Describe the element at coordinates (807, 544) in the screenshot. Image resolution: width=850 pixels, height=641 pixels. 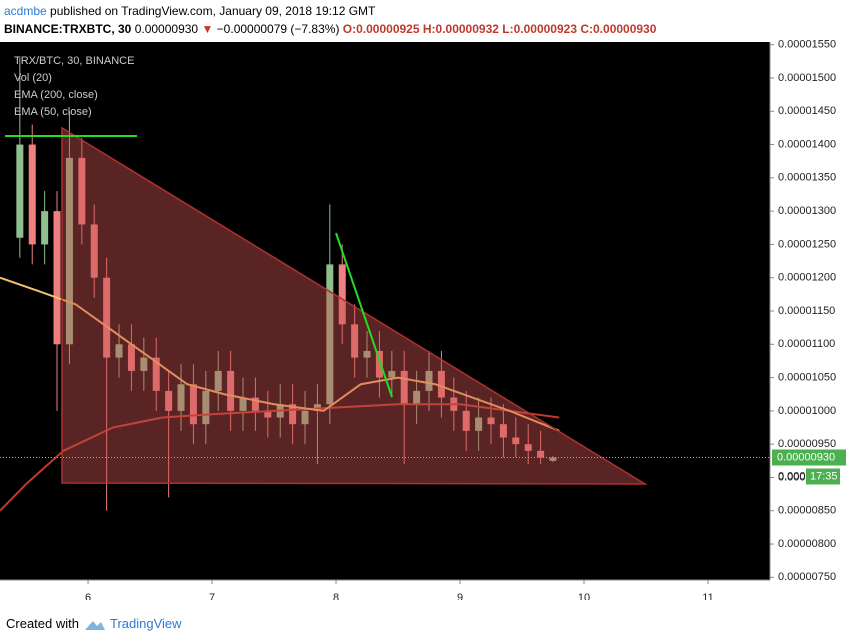
I see `y-tick-label: 0.00000800` at that location.